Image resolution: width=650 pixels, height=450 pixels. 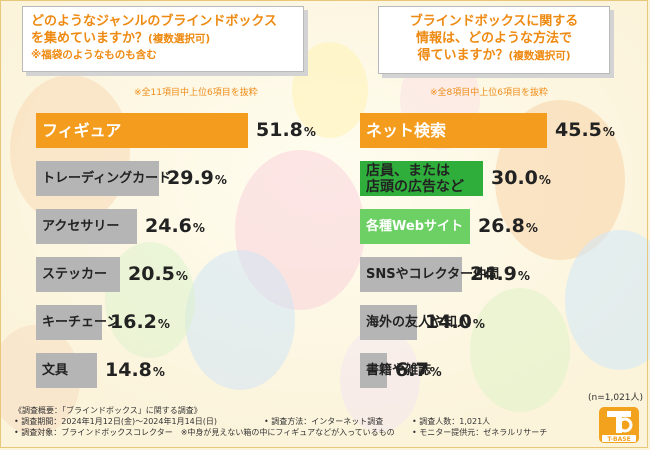 What do you see at coordinates (75, 274) in the screenshot?
I see `bar-label-0-3: ステッカー` at bounding box center [75, 274].